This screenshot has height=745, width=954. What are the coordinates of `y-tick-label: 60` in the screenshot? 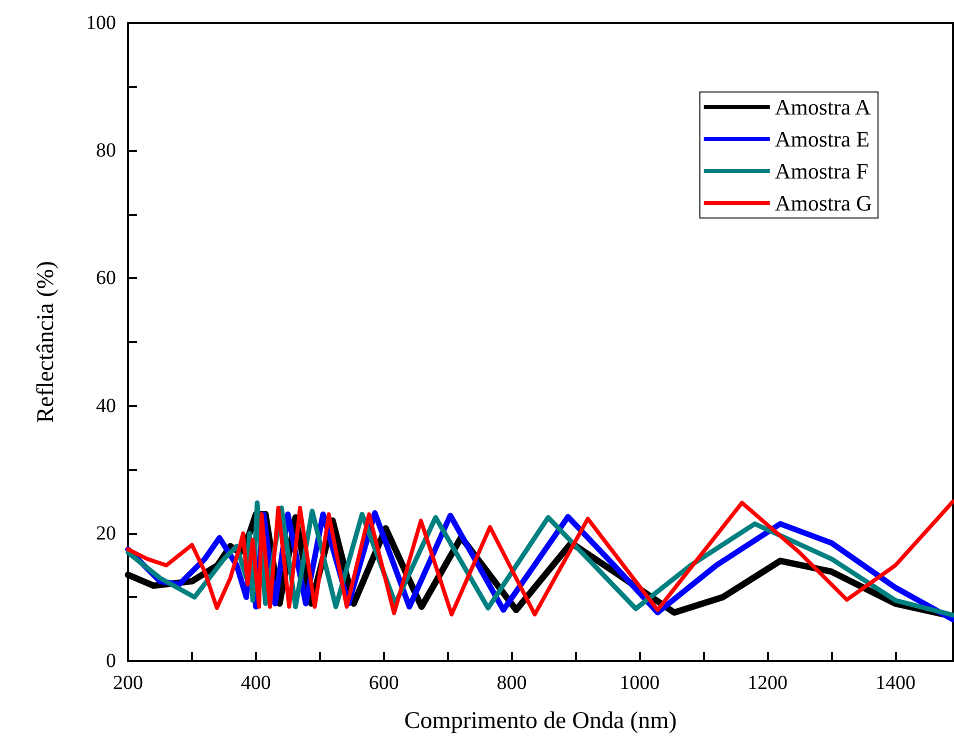 It's located at (106, 278).